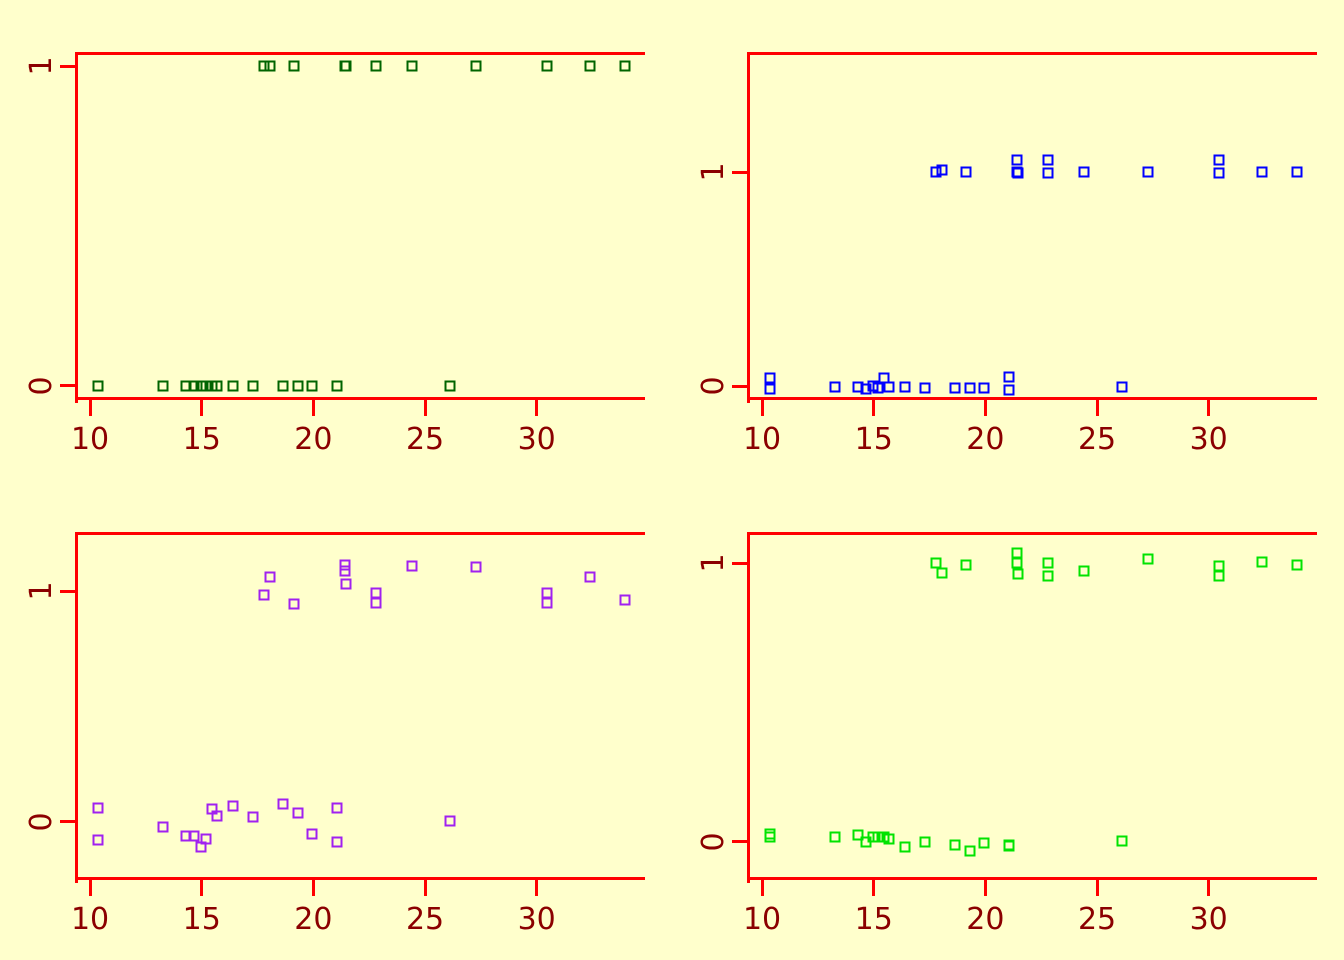 The image size is (1344, 960). Describe the element at coordinates (41, 591) in the screenshot. I see `y-axis-tick-label: 1` at that location.